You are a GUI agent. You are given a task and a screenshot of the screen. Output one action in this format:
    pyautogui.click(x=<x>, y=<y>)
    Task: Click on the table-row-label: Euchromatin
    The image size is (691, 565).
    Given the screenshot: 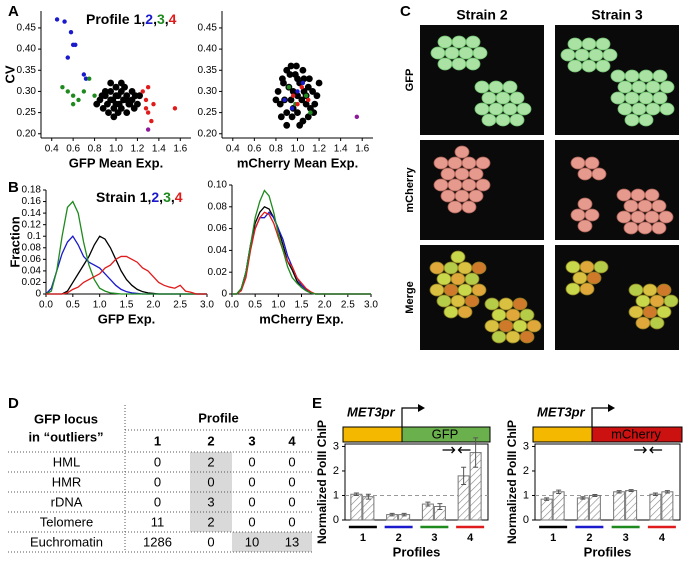 What is the action you would take?
    pyautogui.click(x=66, y=541)
    